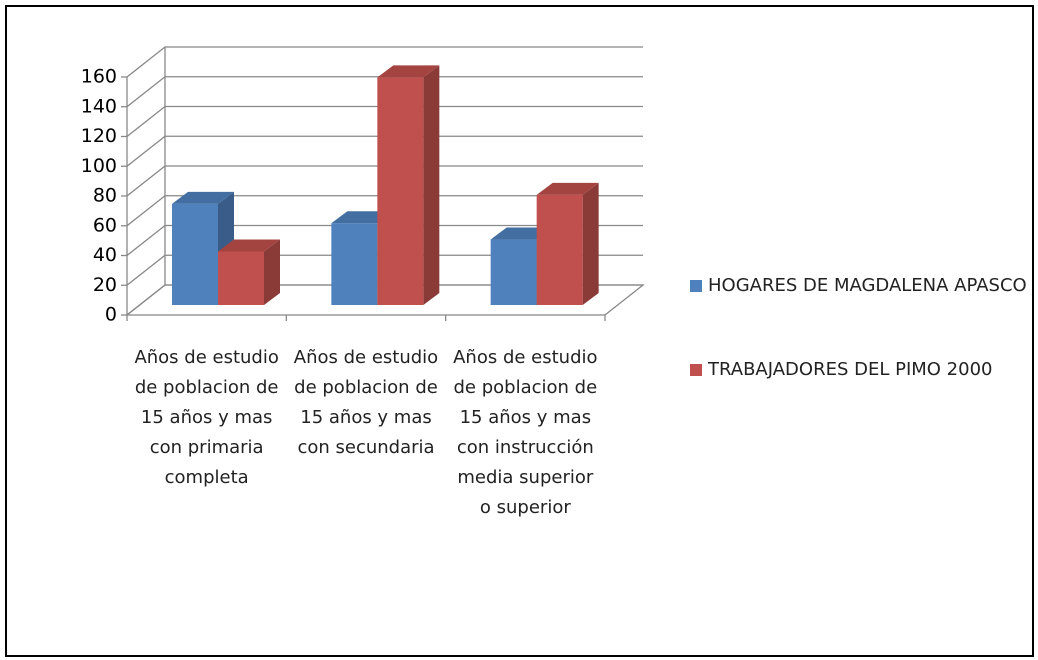 Image resolution: width=1038 pixels, height=660 pixels. I want to click on y-tick-label: 0, so click(111, 315).